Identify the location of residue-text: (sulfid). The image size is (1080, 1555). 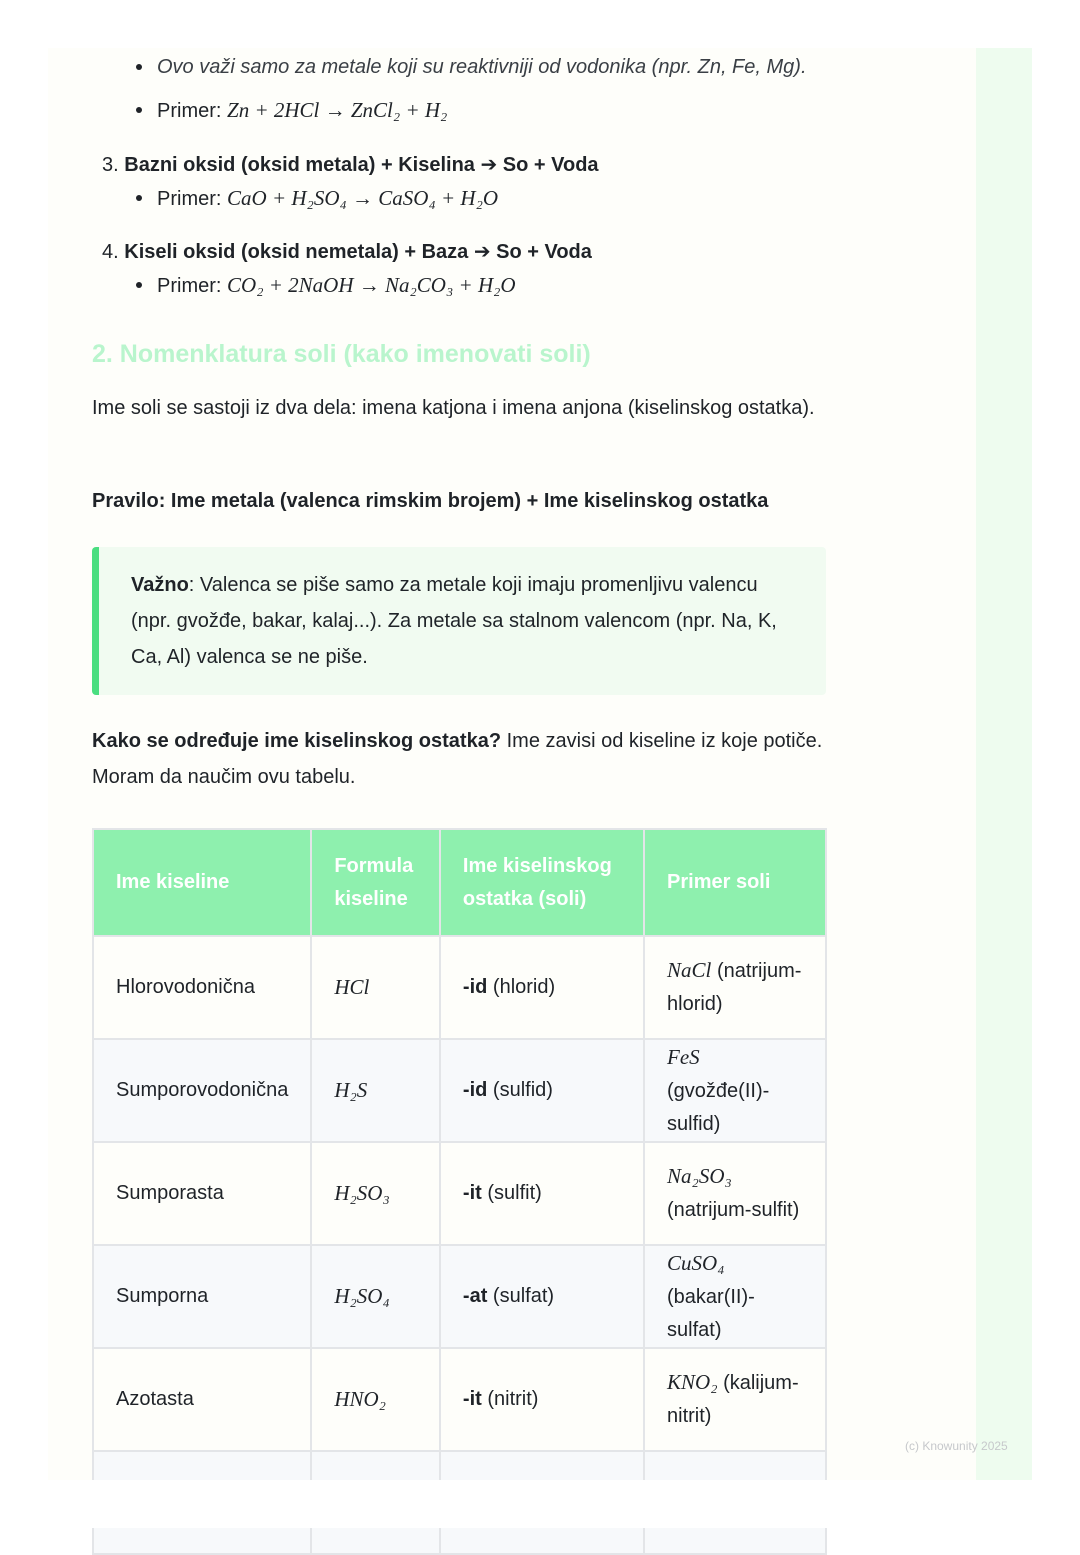
(522, 1090).